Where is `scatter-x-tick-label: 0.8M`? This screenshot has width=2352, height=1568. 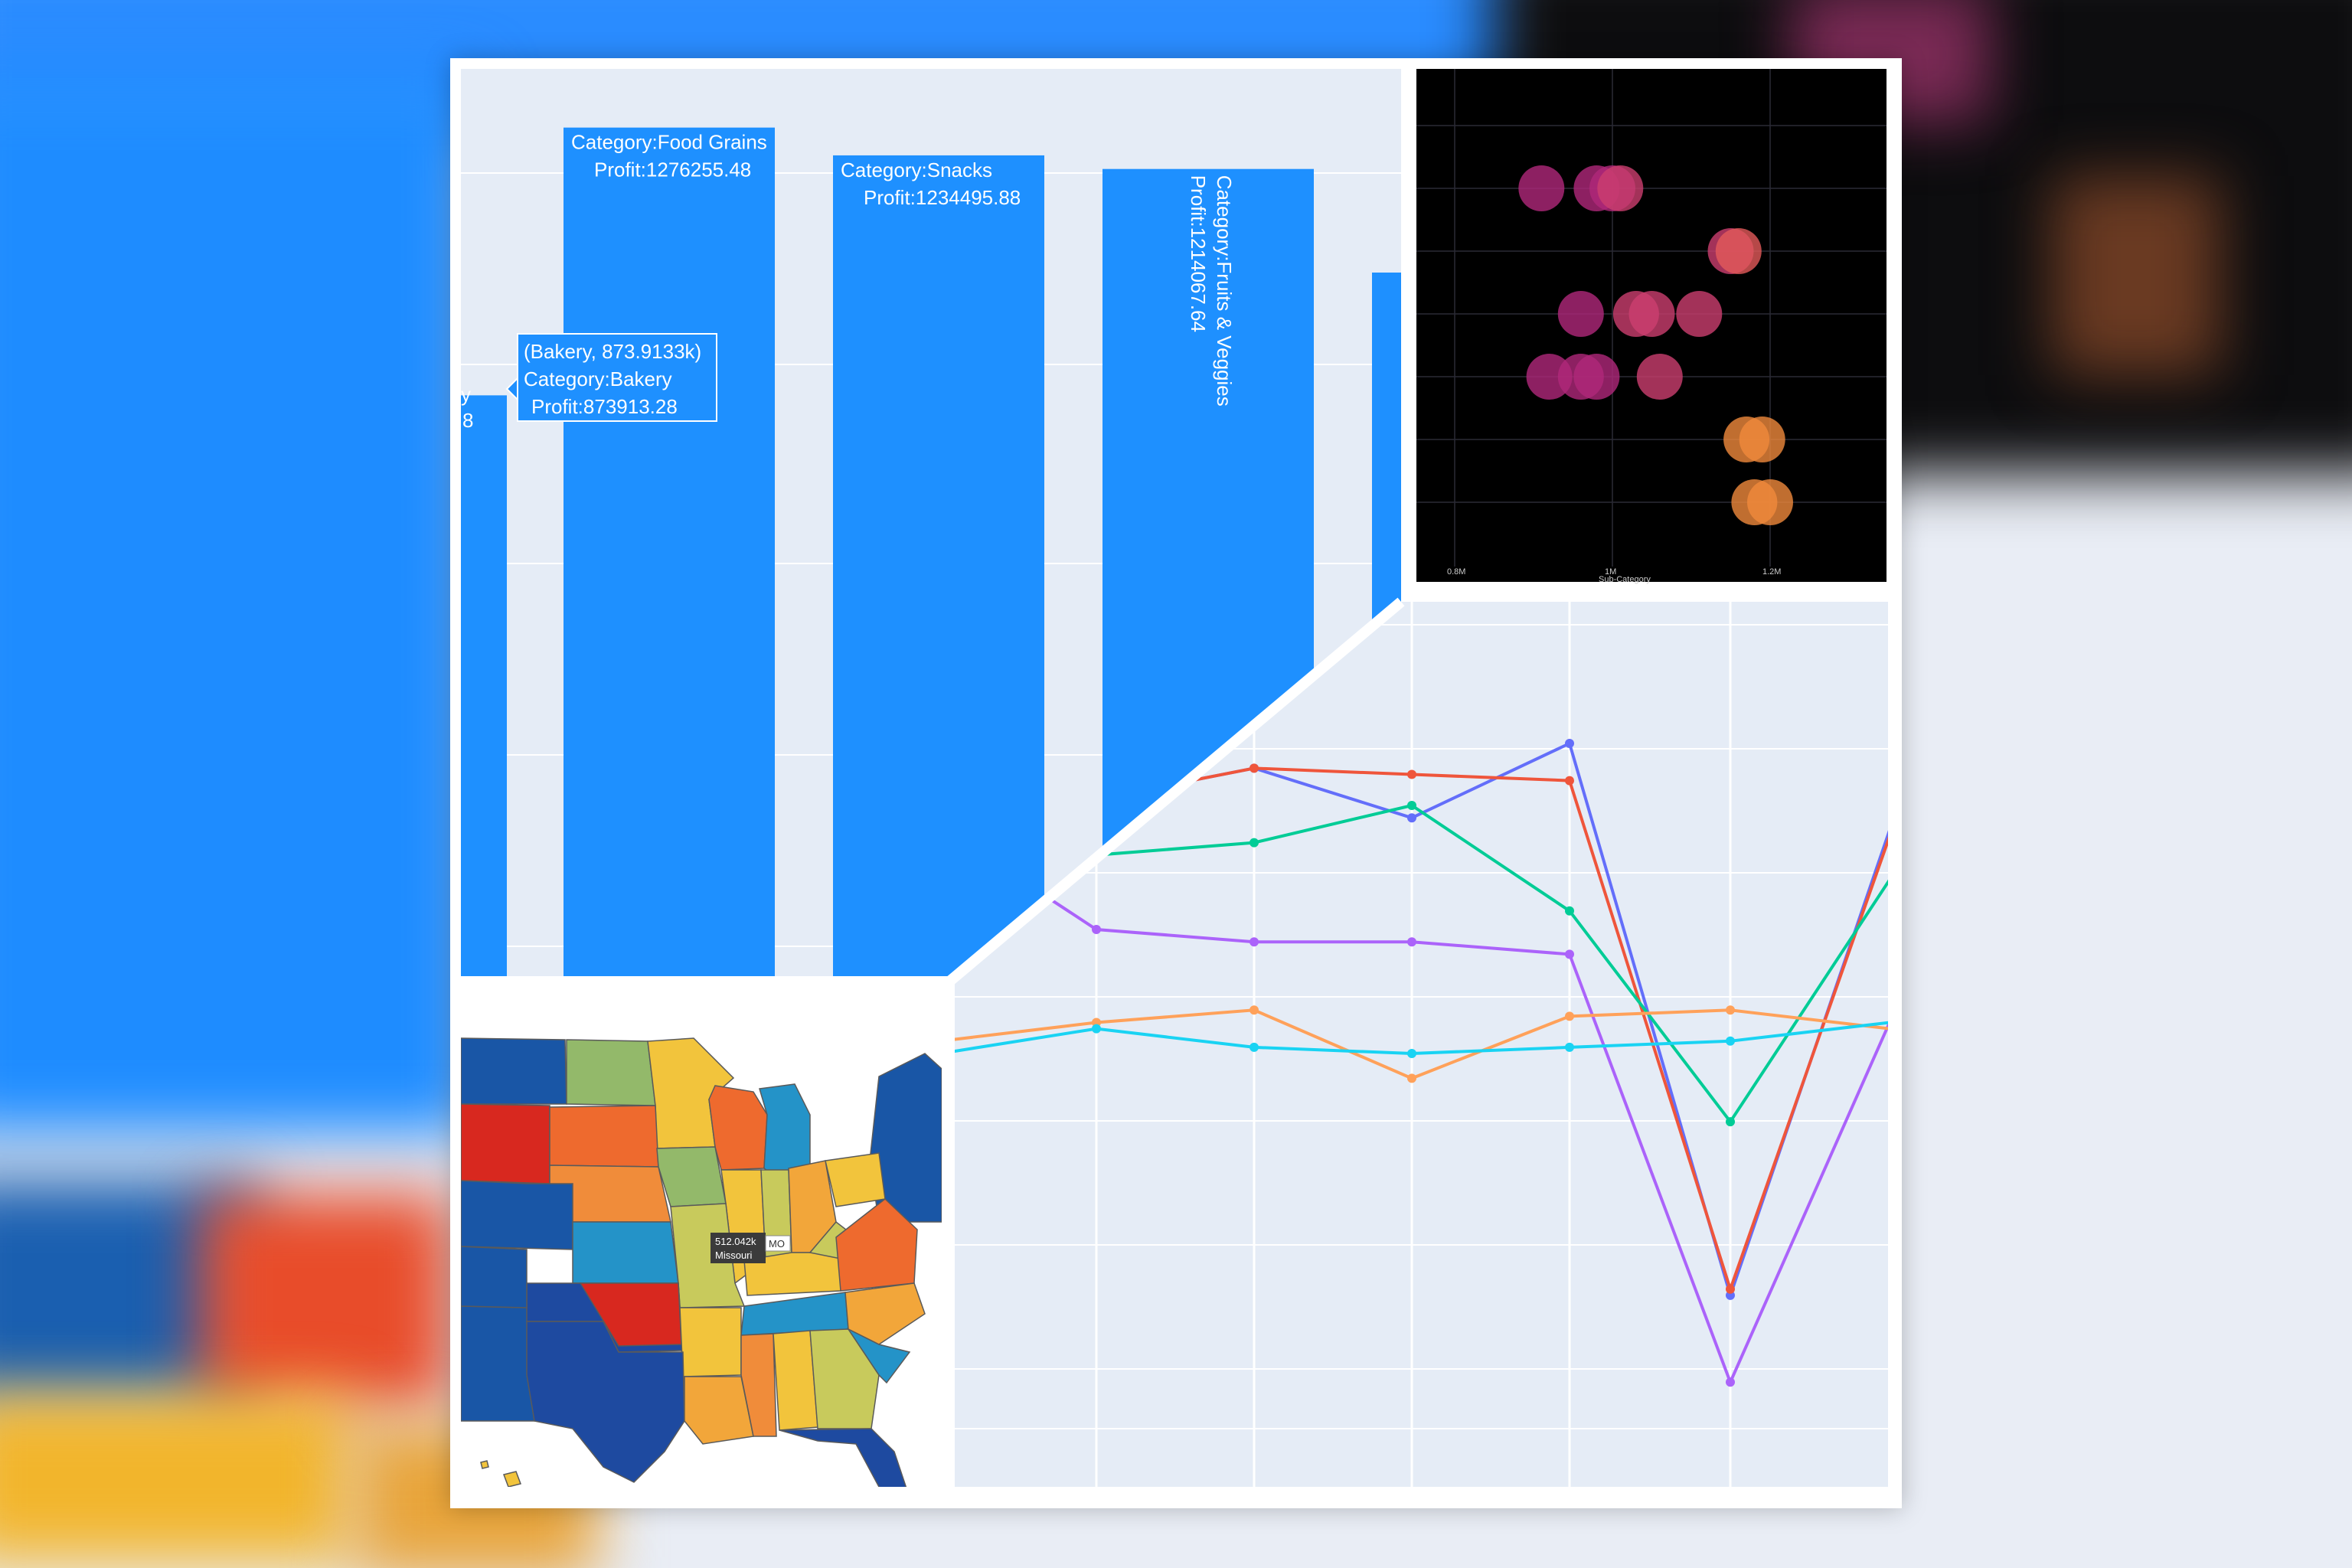
scatter-x-tick-label: 0.8M is located at coordinates (1456, 572).